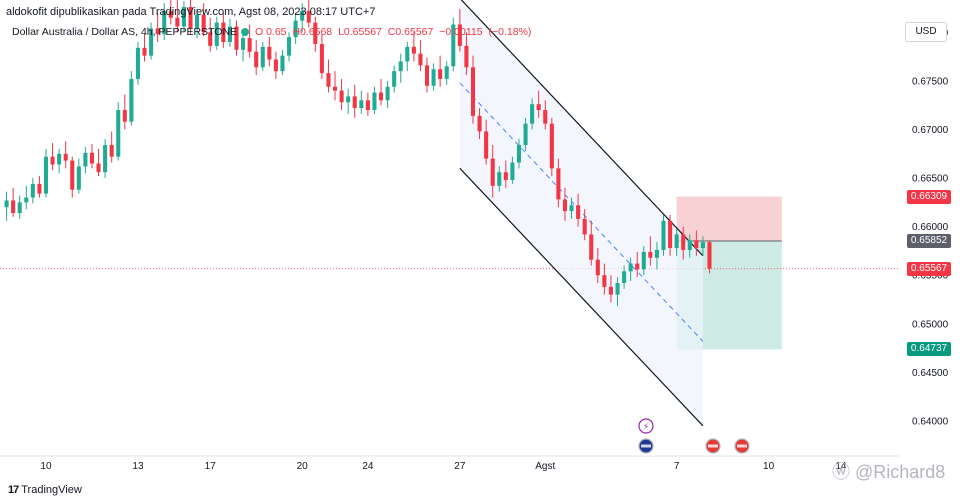 The image size is (960, 503). I want to click on y-tick-label: 0.66000, so click(930, 227).